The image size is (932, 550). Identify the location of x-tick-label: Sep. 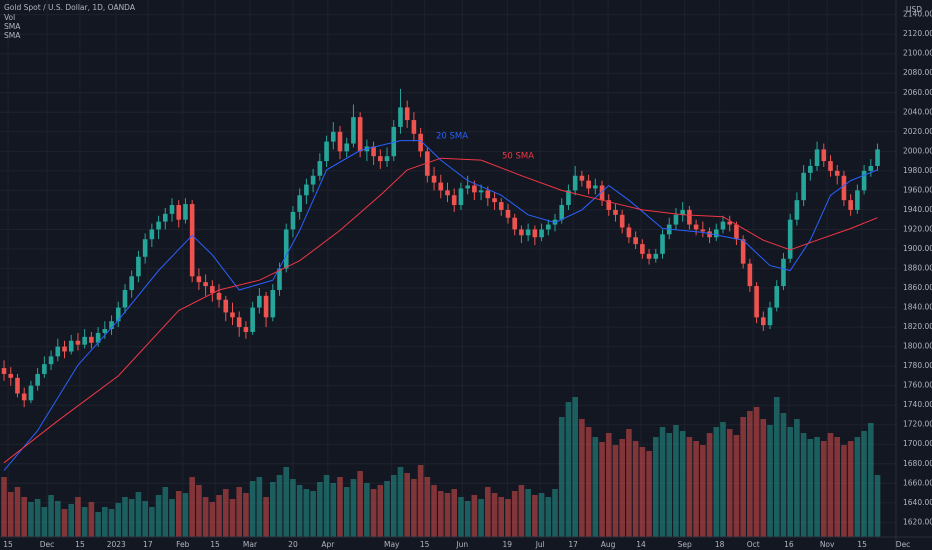
(685, 544).